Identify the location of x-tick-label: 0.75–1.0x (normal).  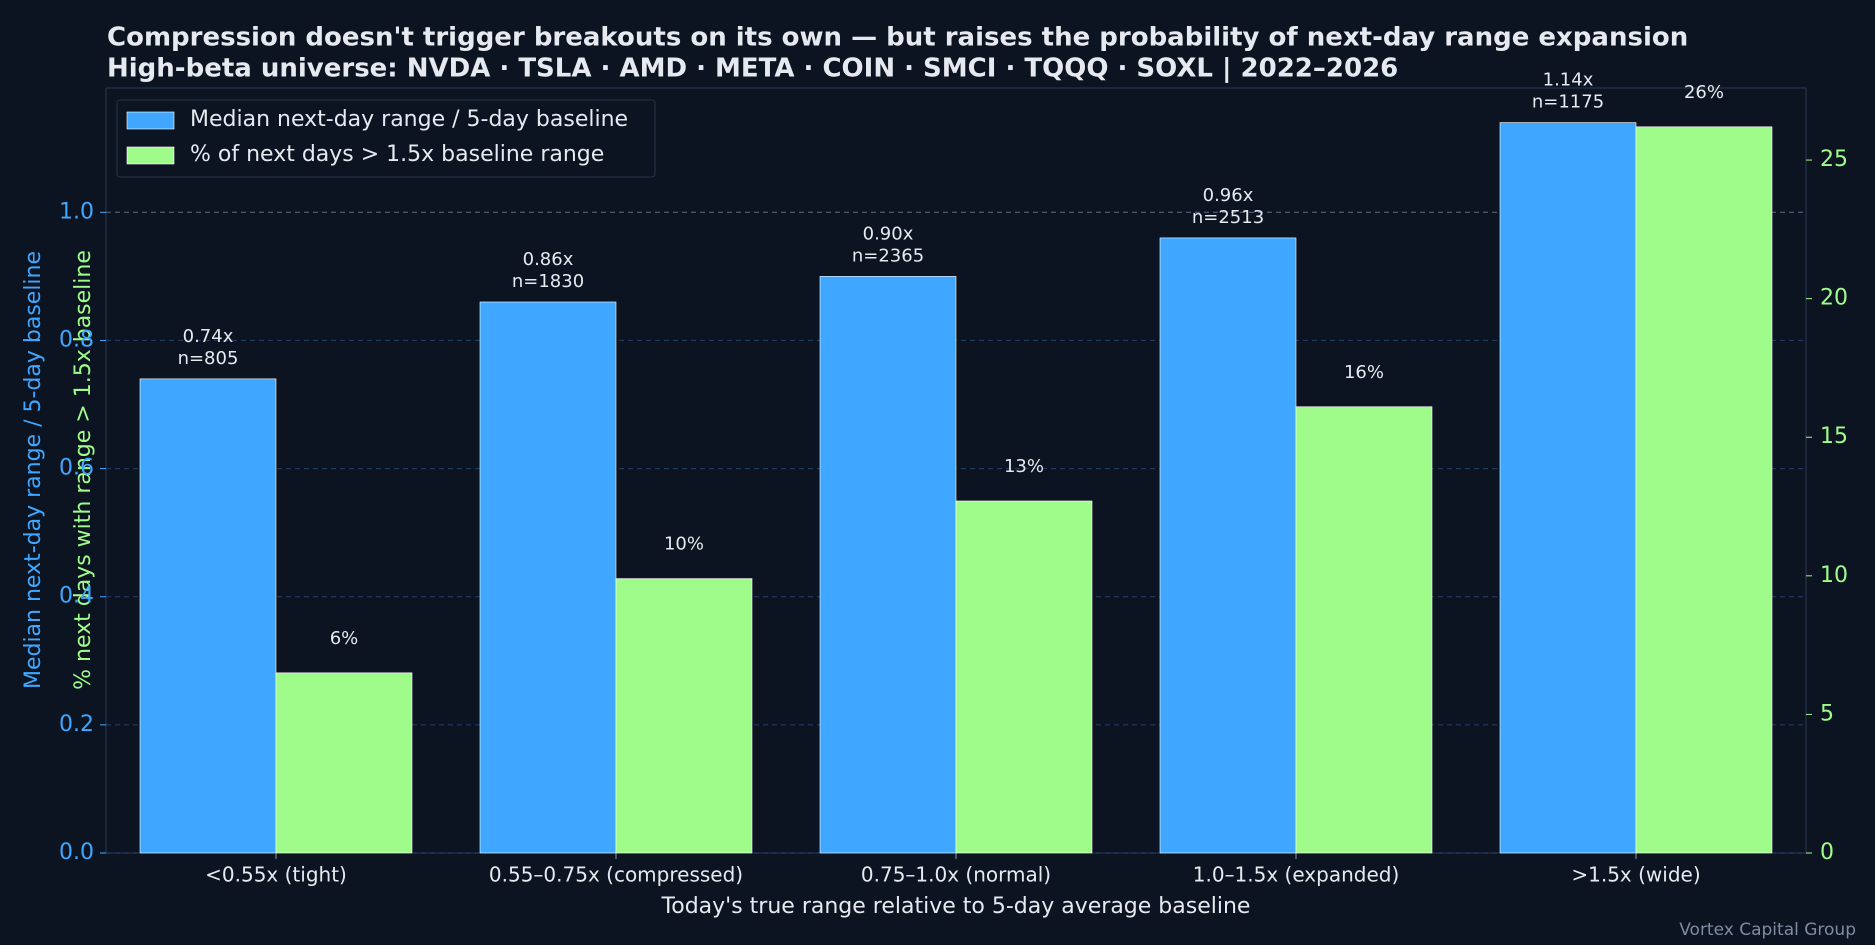
(956, 875).